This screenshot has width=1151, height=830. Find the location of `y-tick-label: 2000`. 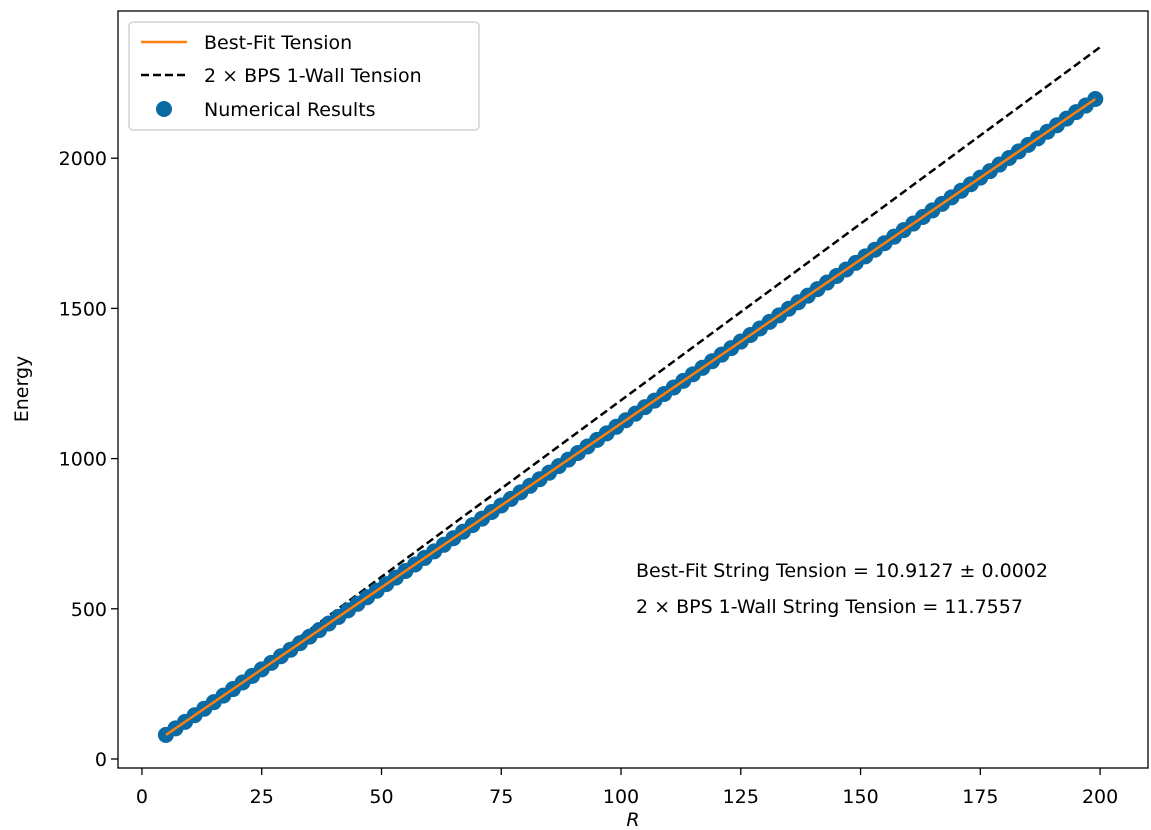

y-tick-label: 2000 is located at coordinates (83, 159).